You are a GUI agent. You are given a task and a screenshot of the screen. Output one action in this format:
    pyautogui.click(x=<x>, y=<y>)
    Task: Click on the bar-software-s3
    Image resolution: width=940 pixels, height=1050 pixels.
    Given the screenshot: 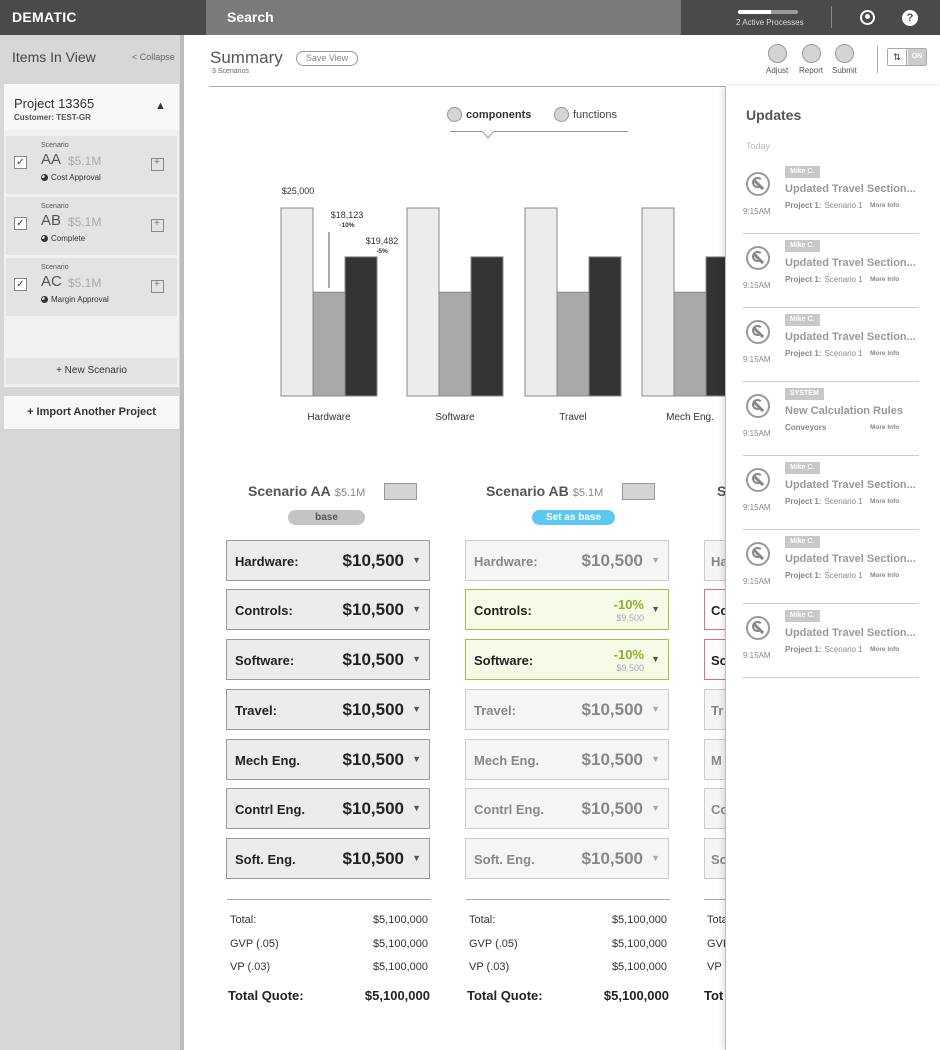 What is the action you would take?
    pyautogui.click(x=487, y=326)
    